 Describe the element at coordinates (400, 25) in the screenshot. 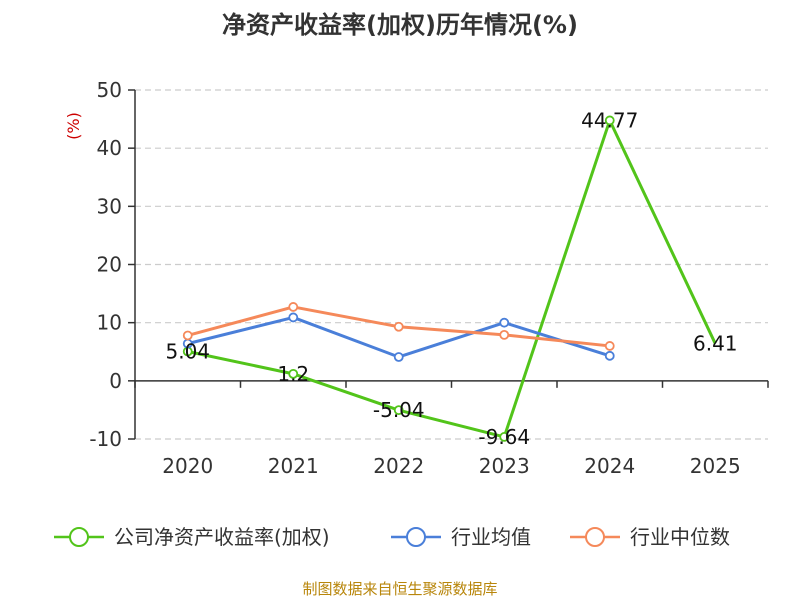

I see `chart-title: 净资产收益率(加权)历年情况(%)` at that location.